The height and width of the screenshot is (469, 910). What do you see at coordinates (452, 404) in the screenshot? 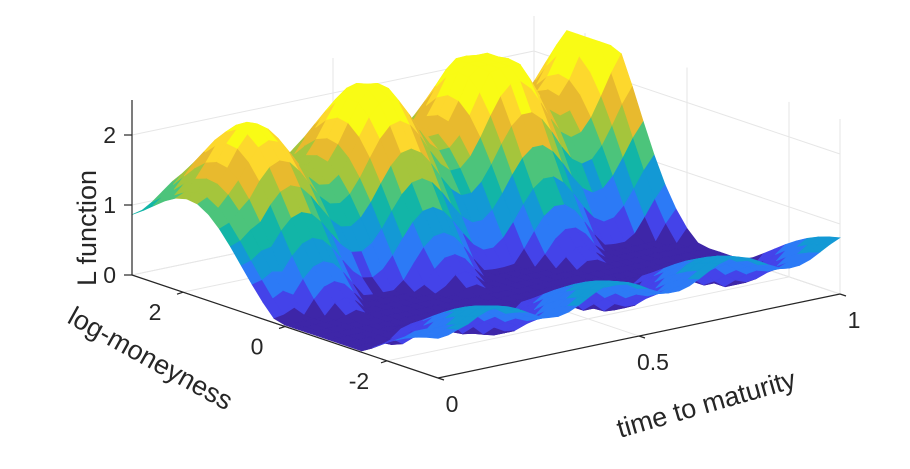
I see `x-tick-label: 0` at bounding box center [452, 404].